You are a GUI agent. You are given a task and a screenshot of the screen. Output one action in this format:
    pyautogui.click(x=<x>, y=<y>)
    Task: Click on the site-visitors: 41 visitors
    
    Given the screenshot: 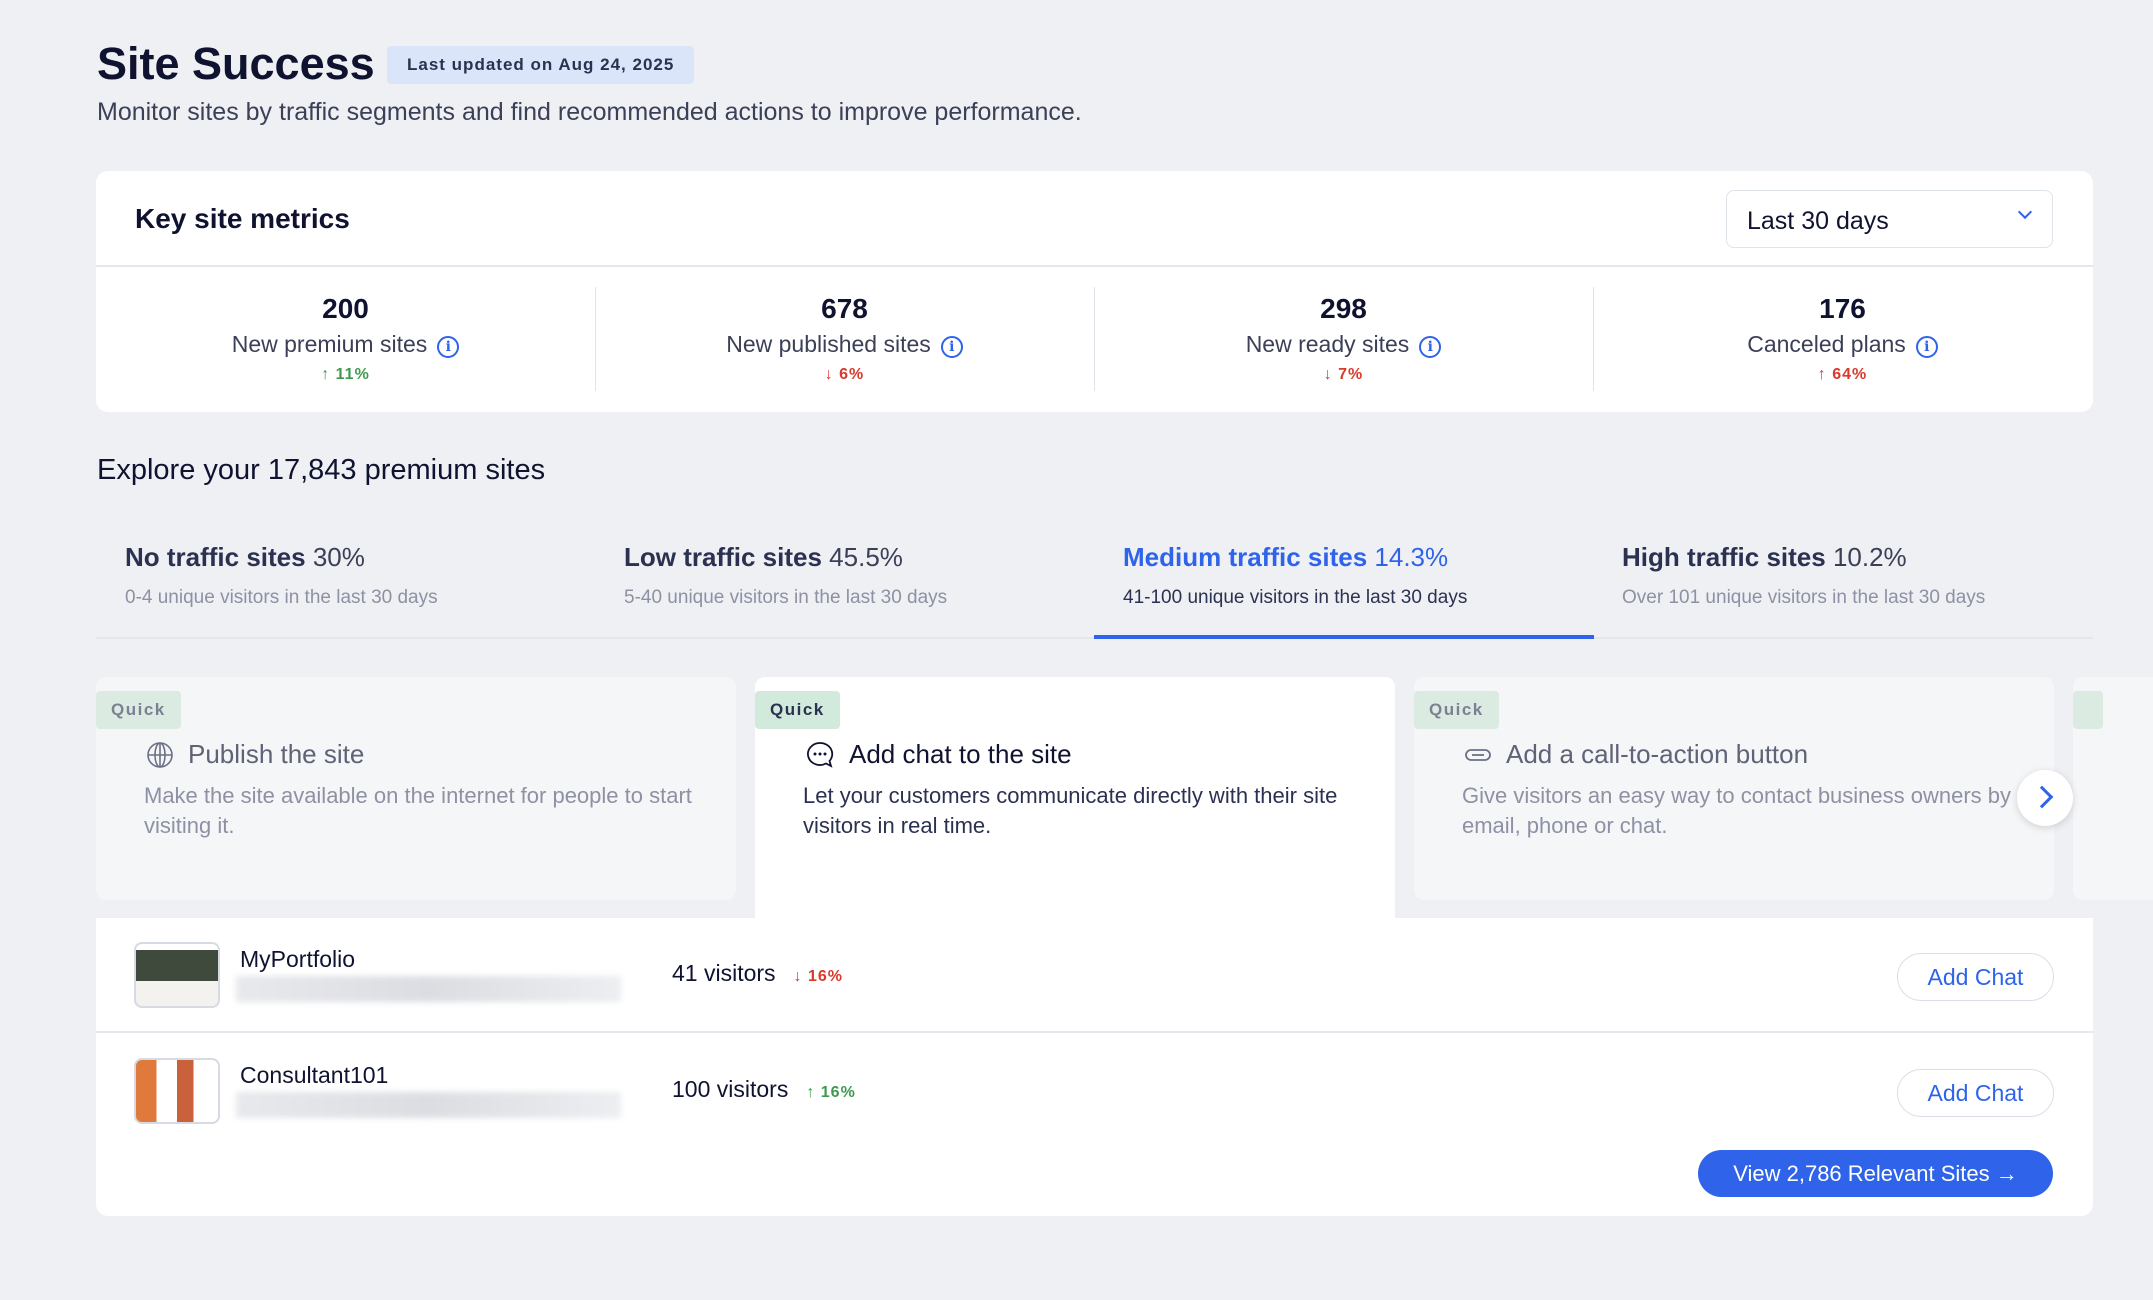 What is the action you would take?
    pyautogui.click(x=724, y=973)
    